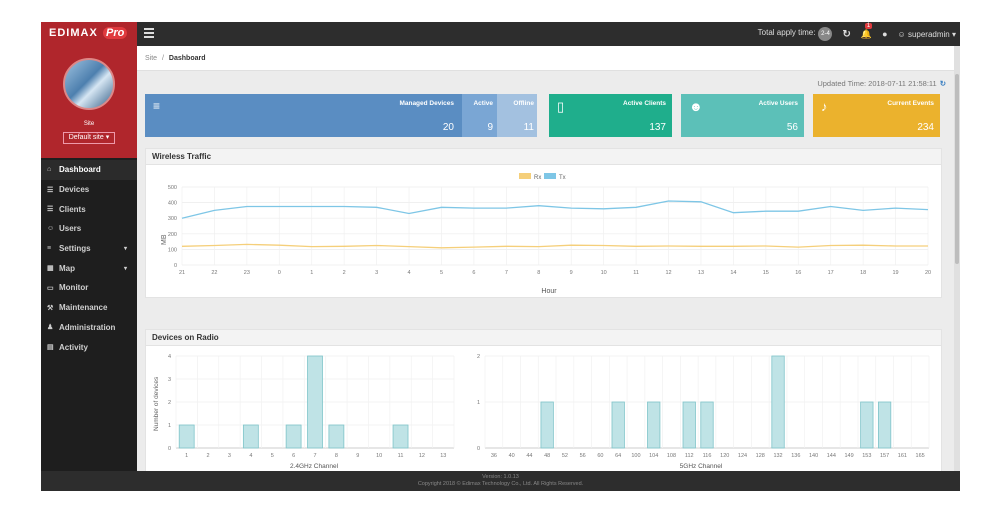 This screenshot has height=509, width=1000. I want to click on x-tick-label: 36, so click(494, 456).